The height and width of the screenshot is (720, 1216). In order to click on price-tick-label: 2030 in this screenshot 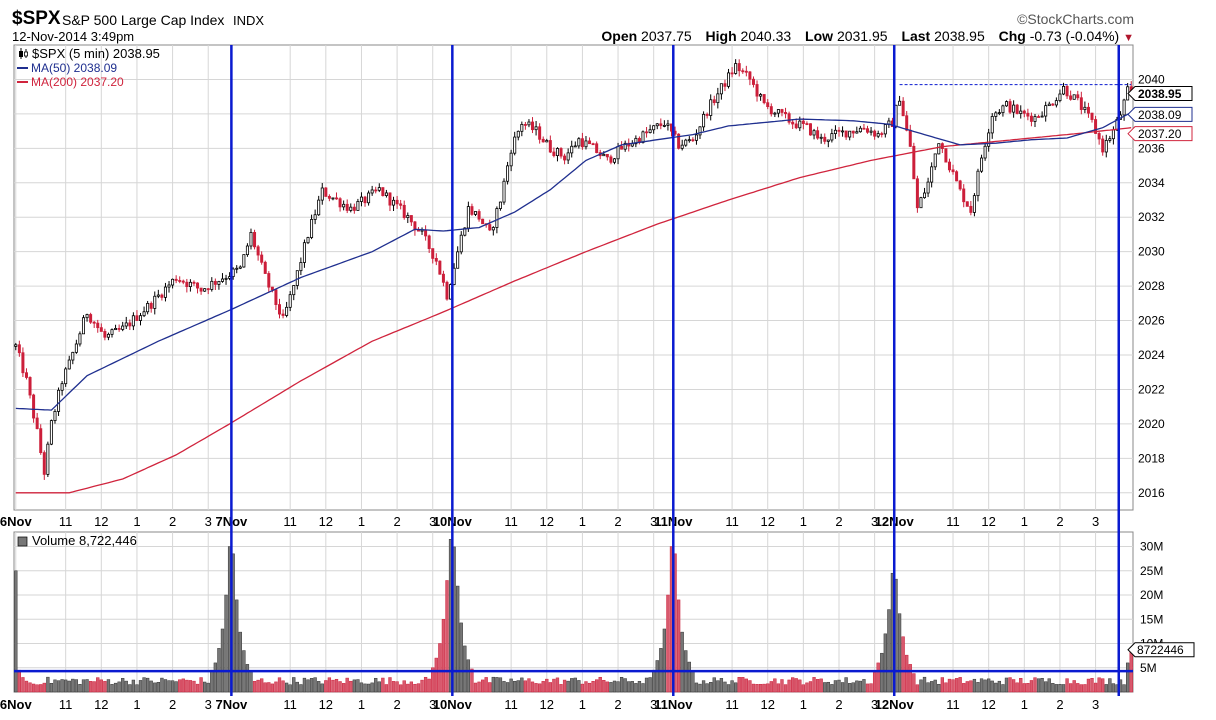, I will do `click(1151, 252)`.